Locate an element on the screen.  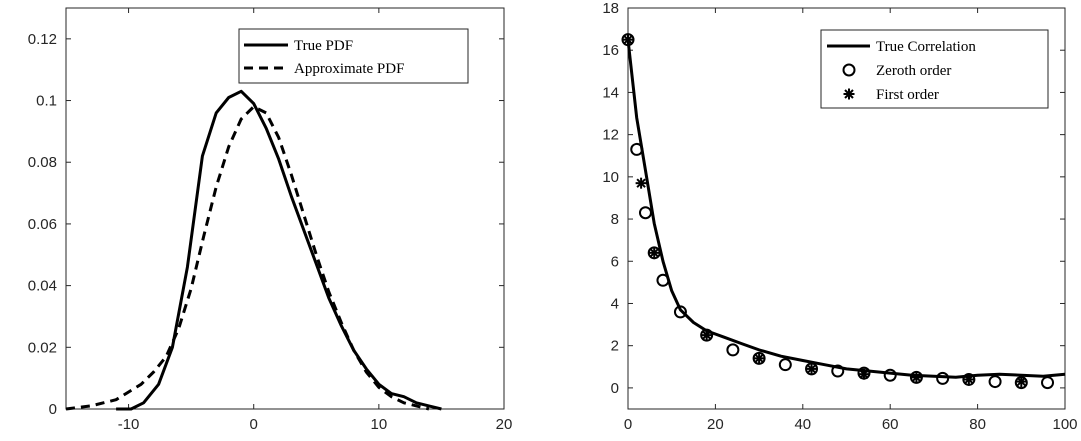
left-y-tick-label: 0.02 is located at coordinates (42, 347).